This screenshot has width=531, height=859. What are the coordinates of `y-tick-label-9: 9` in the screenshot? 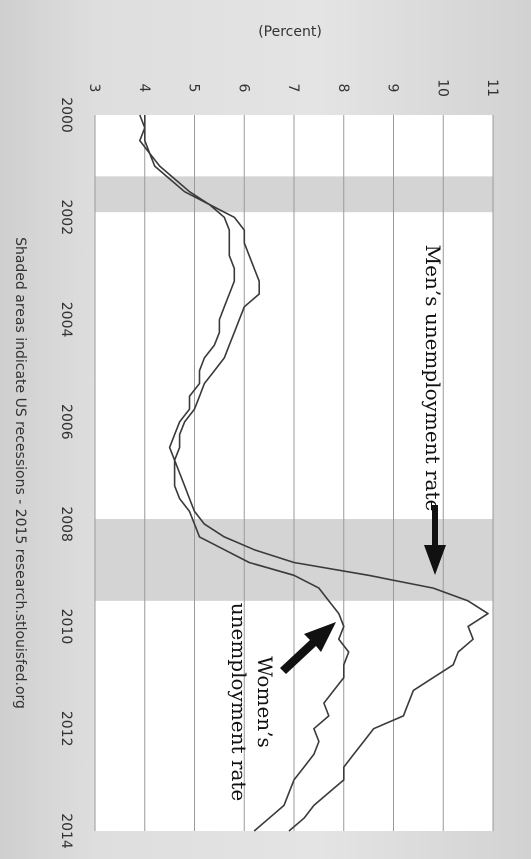 It's located at (393, 88).